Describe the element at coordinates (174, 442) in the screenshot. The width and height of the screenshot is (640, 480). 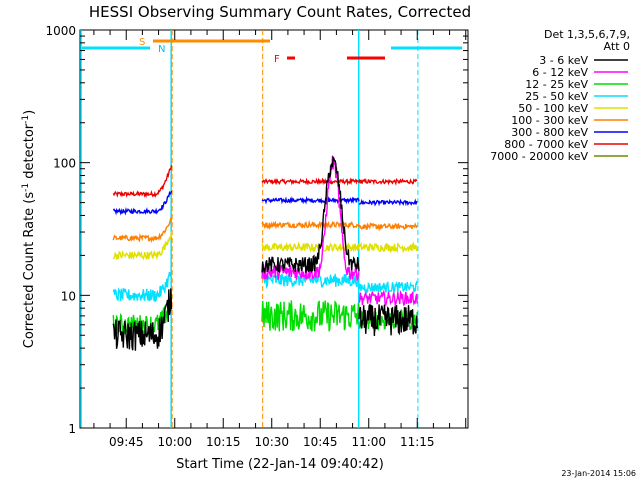
I see `x-tick-label: 10:00` at that location.